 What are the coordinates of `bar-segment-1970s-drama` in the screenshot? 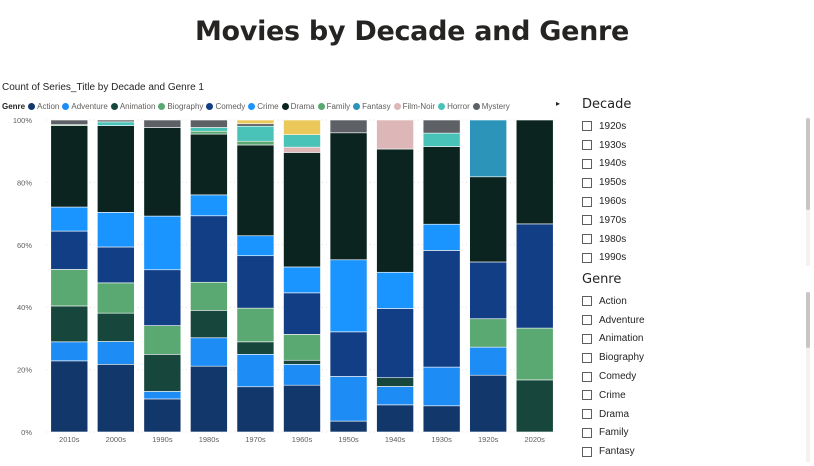 It's located at (255, 190).